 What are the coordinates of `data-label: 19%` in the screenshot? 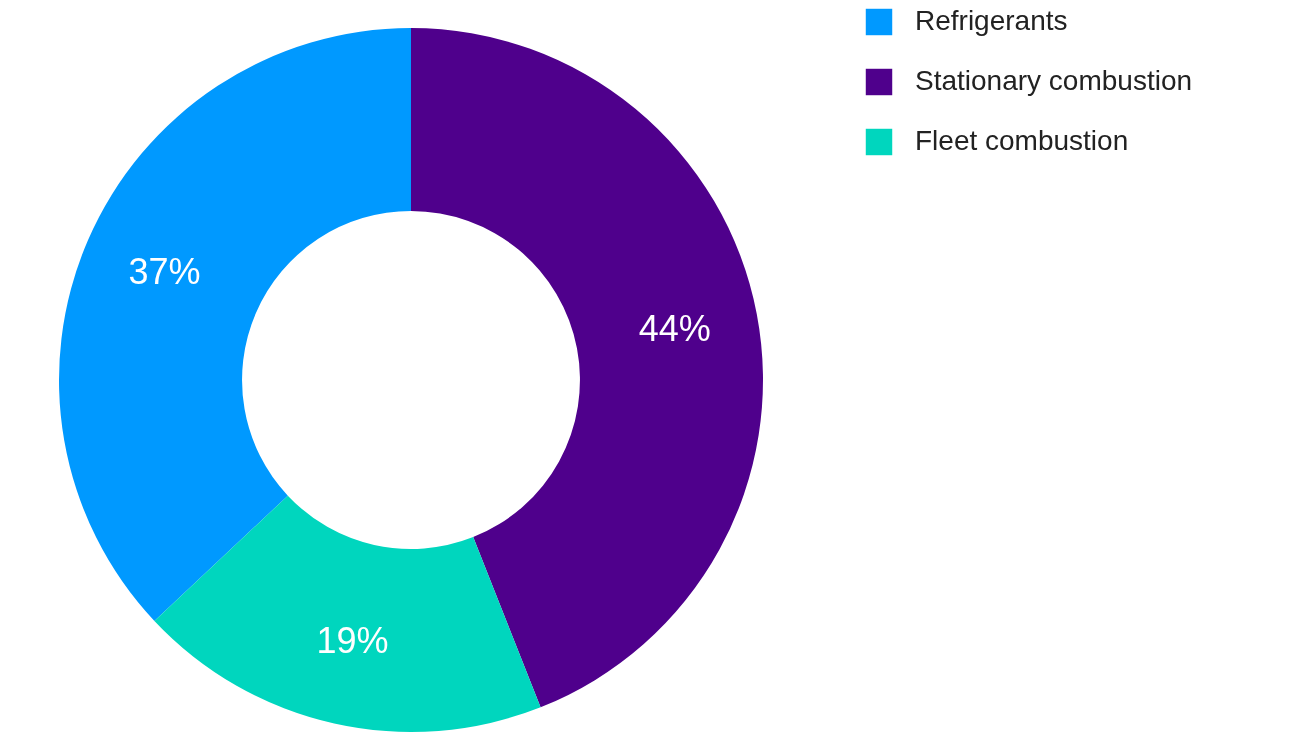 It's located at (352, 641).